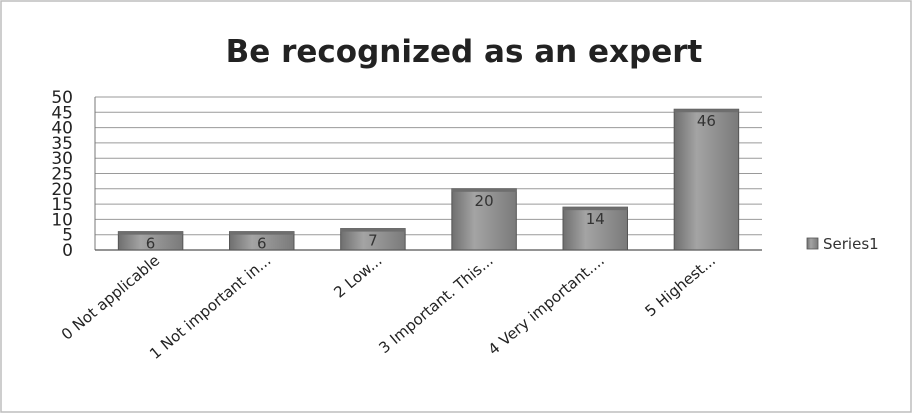  What do you see at coordinates (62, 205) in the screenshot?
I see `y-tick-label: 15` at bounding box center [62, 205].